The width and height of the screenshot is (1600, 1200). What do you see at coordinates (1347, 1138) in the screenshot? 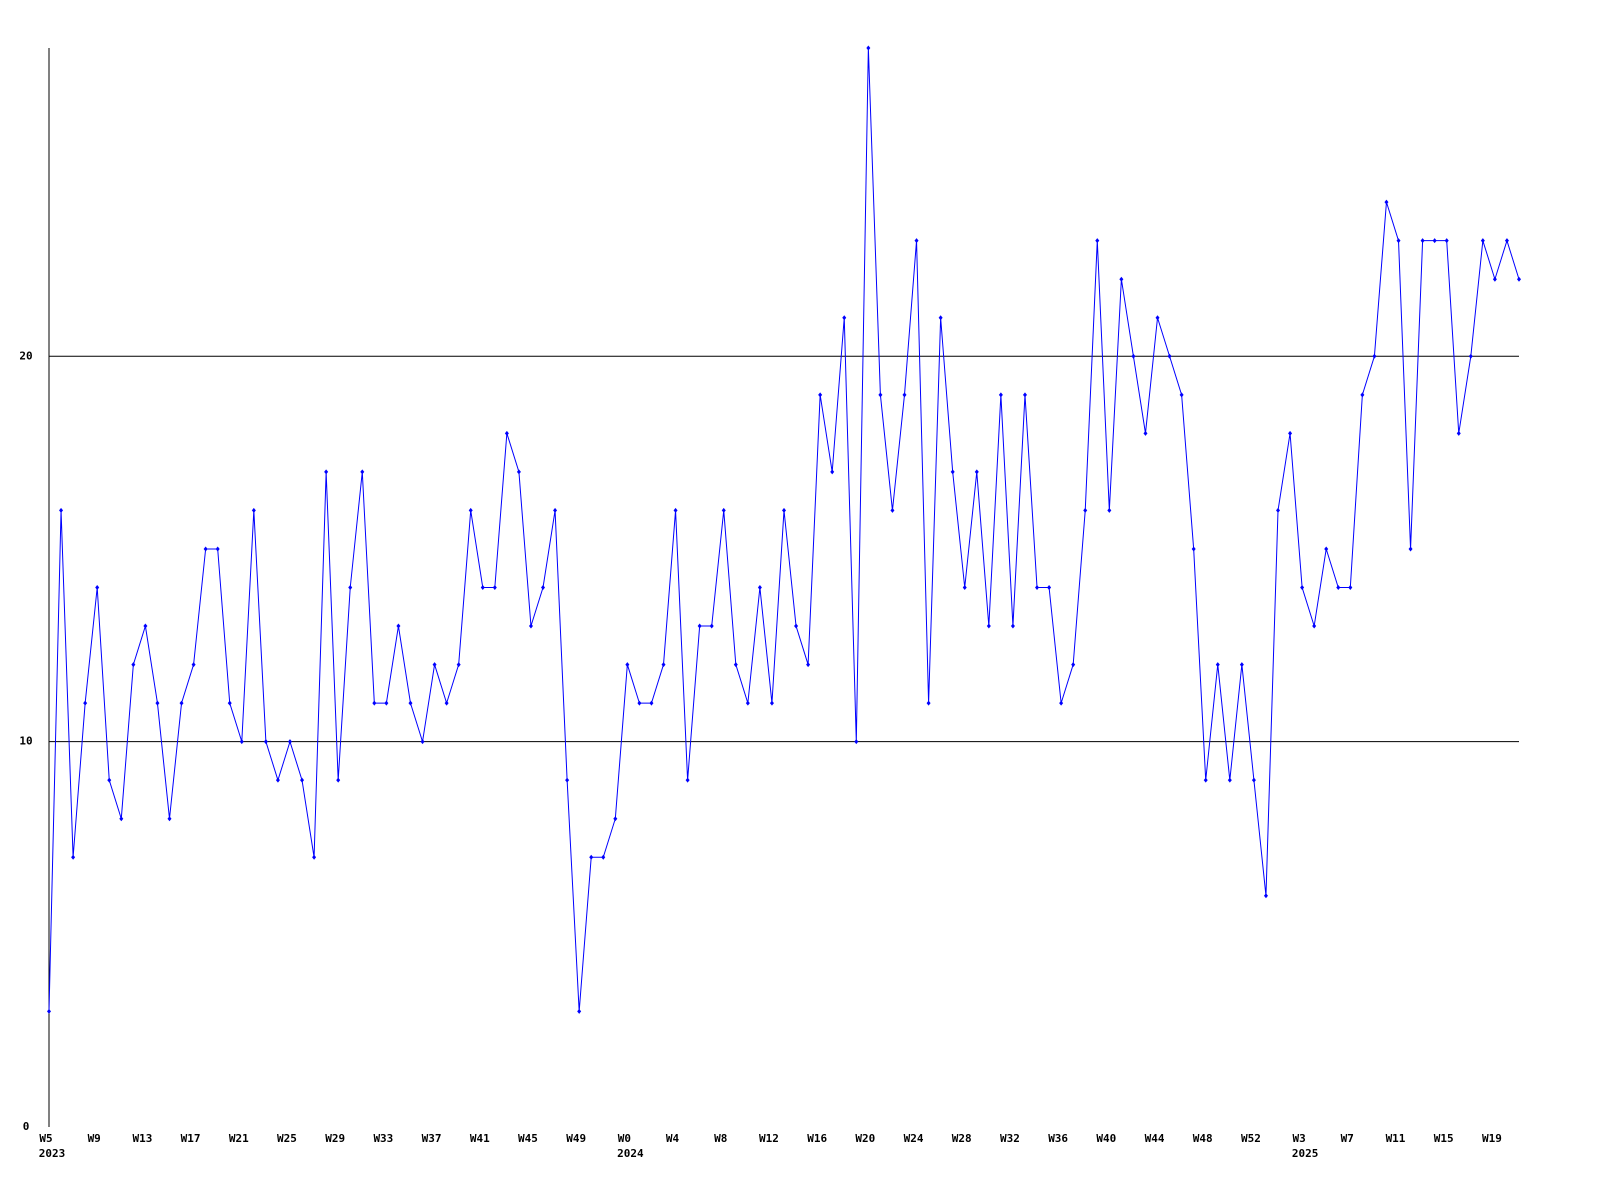
I see `x-tick-label: W7` at bounding box center [1347, 1138].